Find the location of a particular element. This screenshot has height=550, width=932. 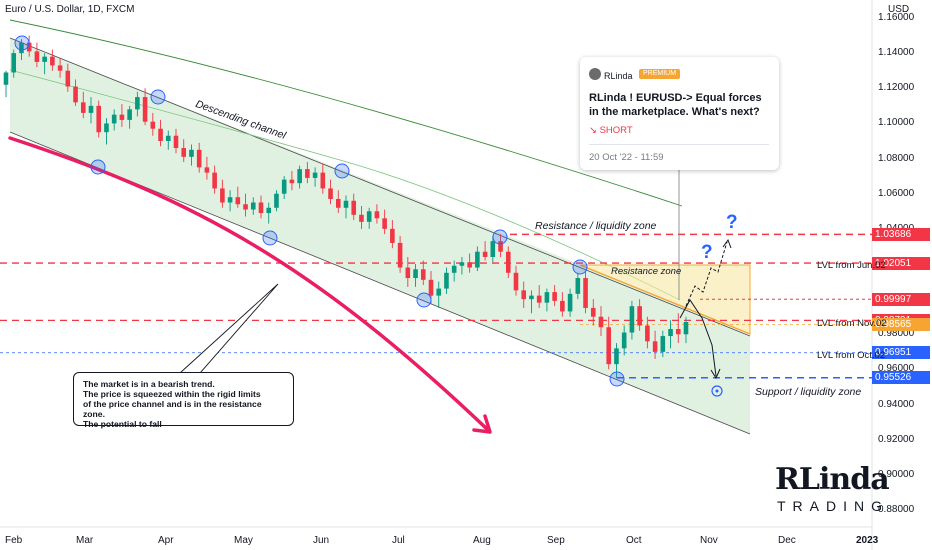

target-crosshair-icon is located at coordinates (717, 391).